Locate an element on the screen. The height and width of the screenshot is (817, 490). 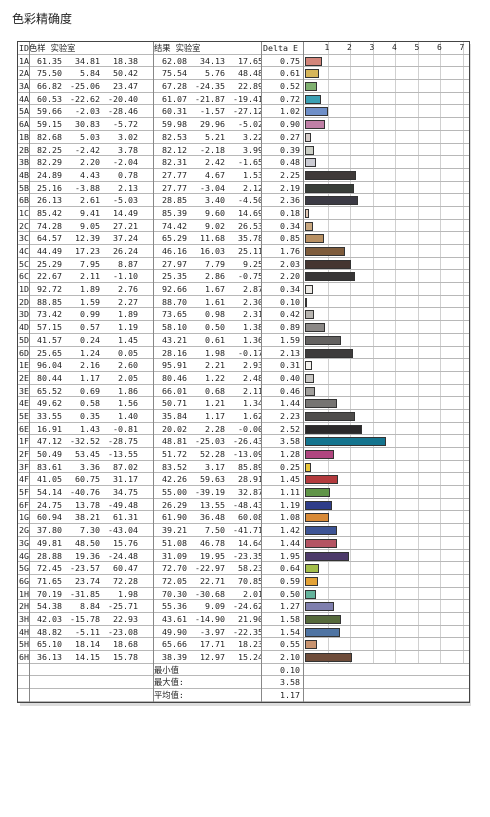
ref-value: -1.10 is located at coordinates (125, 276).